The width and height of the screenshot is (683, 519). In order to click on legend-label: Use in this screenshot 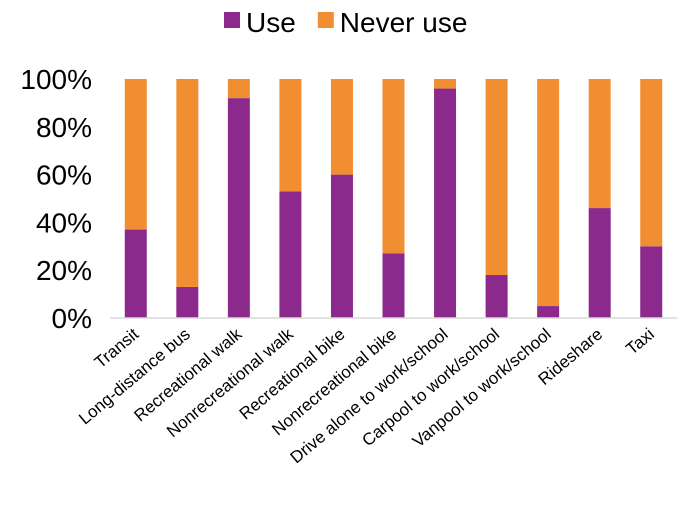, I will do `click(271, 22)`.